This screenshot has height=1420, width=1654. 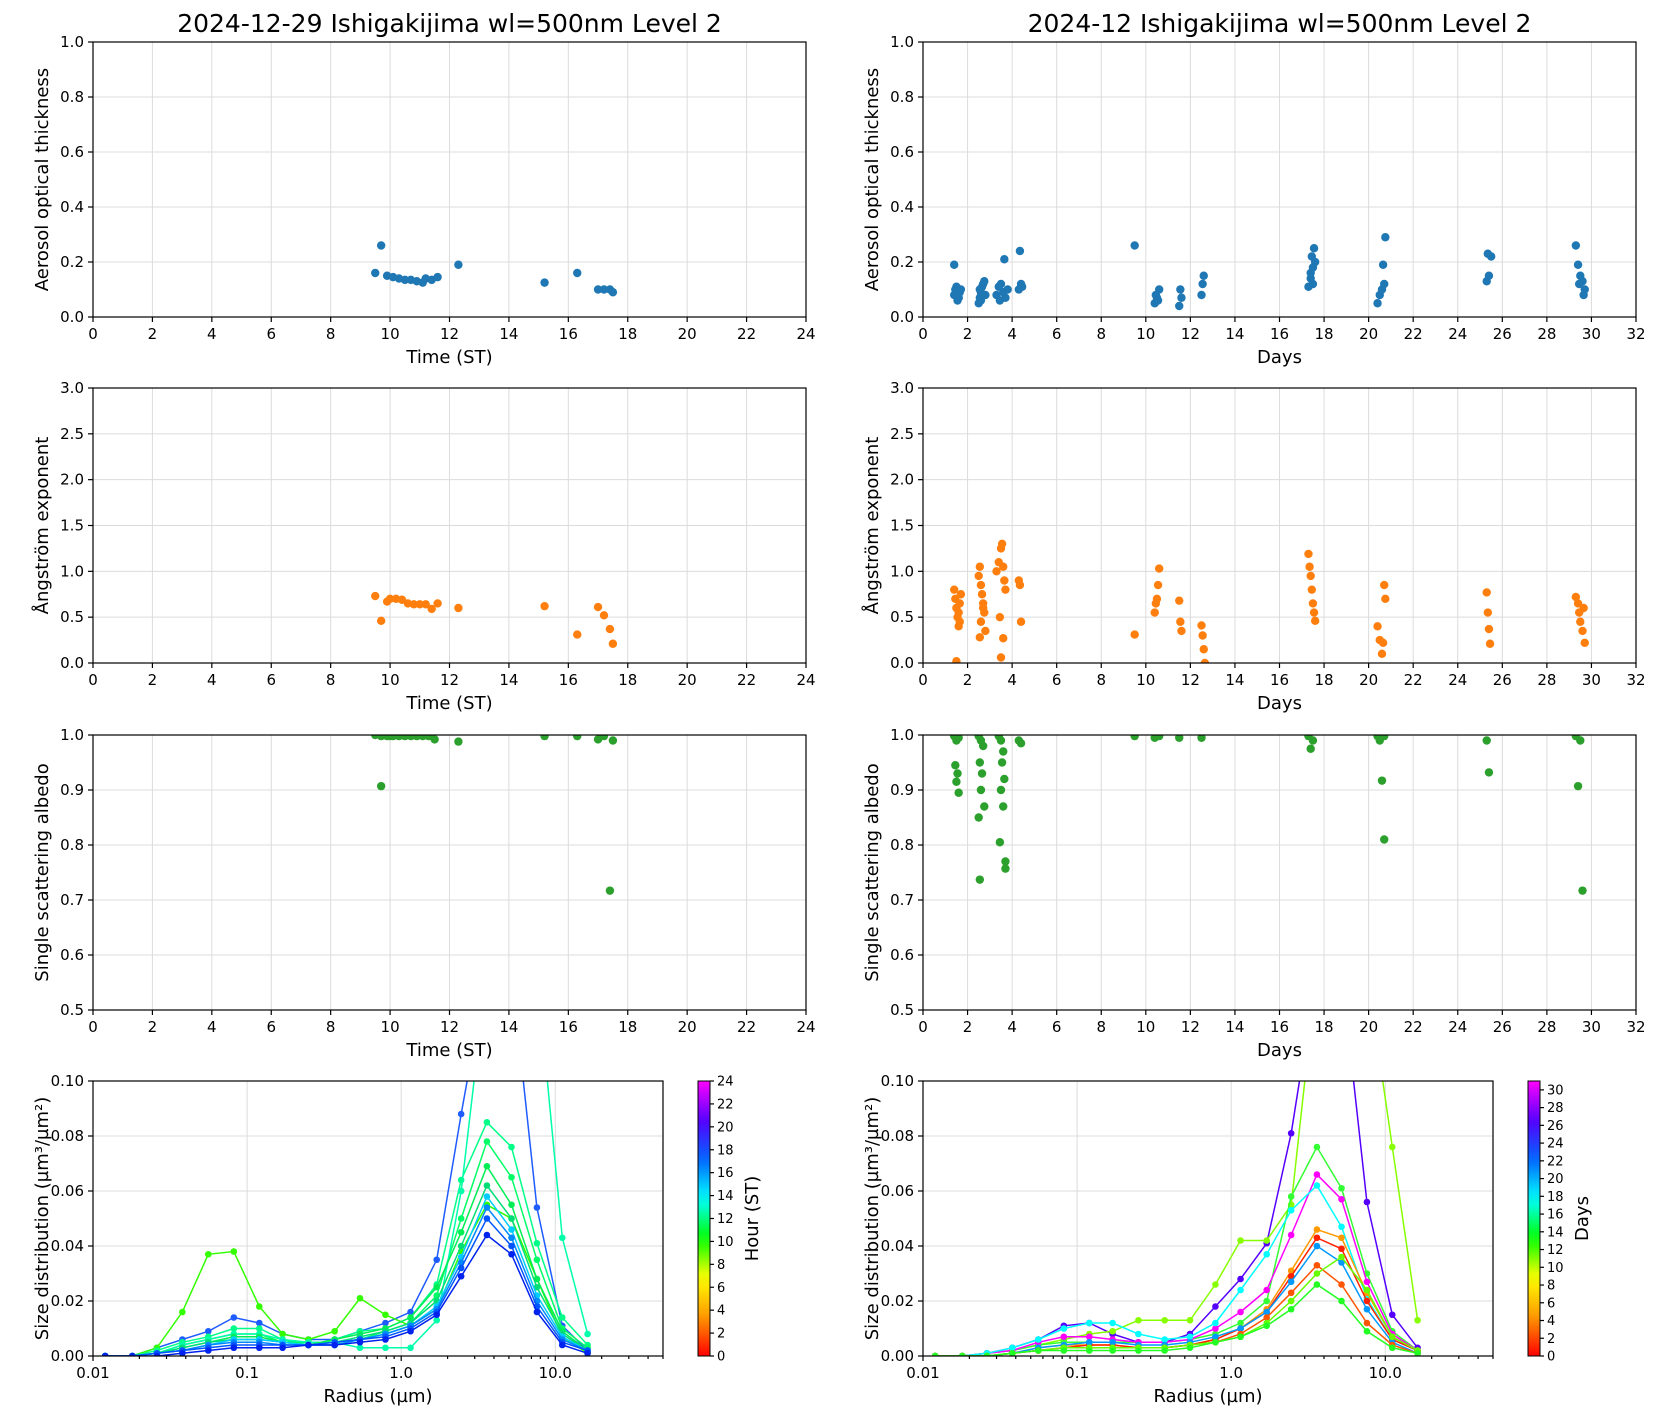 I want to click on x-axis-label: Time (ST), so click(x=448, y=703).